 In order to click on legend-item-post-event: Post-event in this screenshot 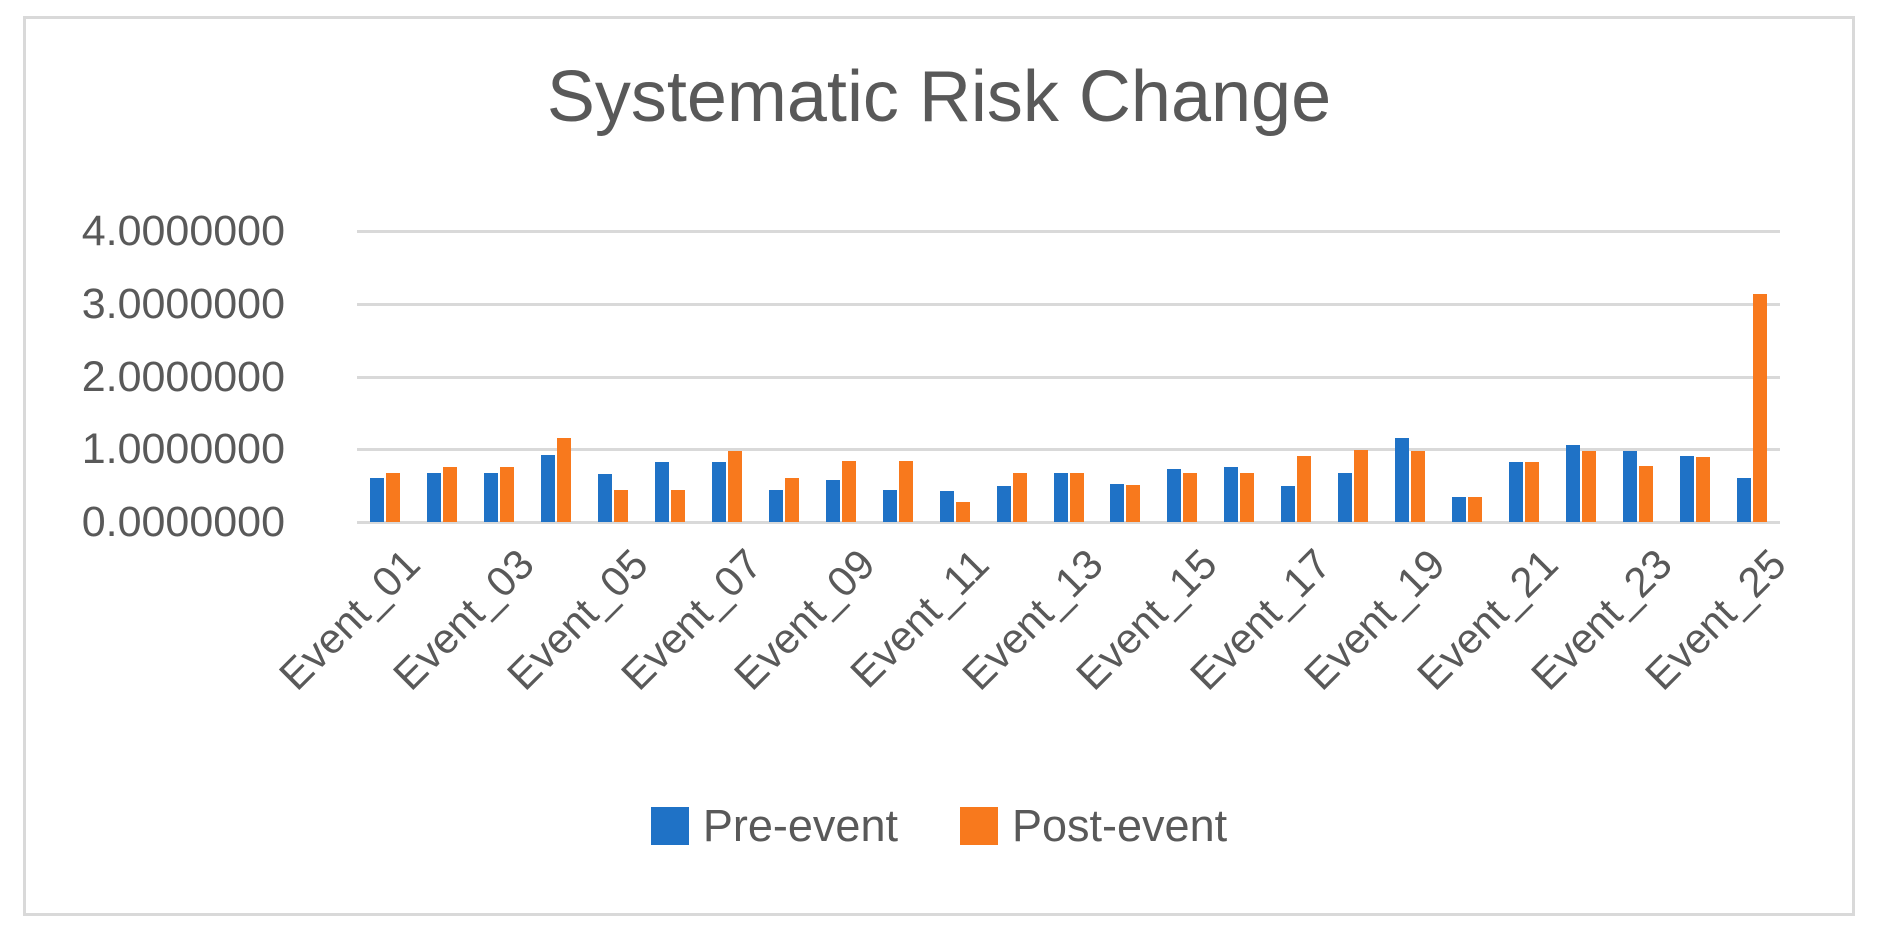, I will do `click(1093, 826)`.